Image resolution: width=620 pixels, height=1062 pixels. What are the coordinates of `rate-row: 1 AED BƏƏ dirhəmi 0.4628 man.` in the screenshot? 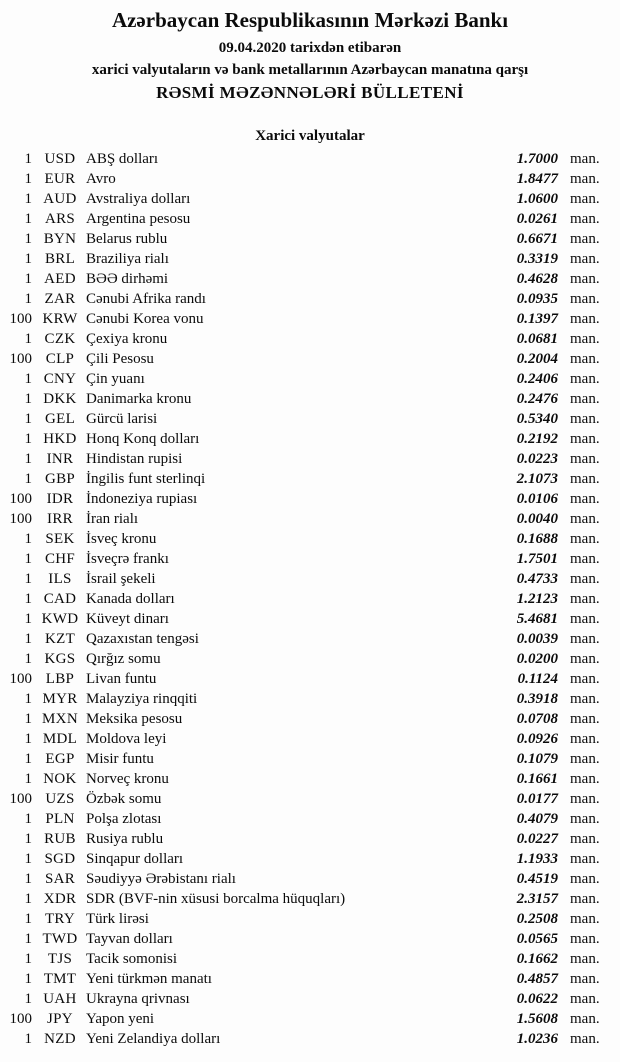 It's located at (310, 279).